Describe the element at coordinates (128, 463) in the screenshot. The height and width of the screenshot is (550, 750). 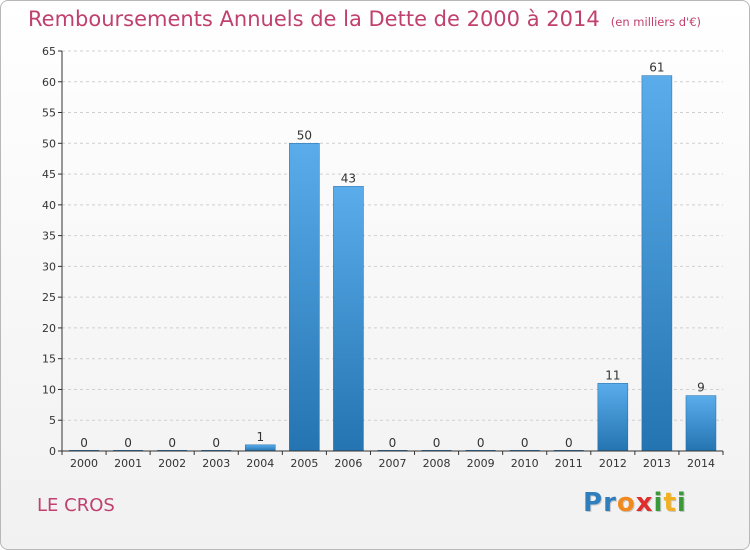
I see `x-tick-label: 2001` at that location.